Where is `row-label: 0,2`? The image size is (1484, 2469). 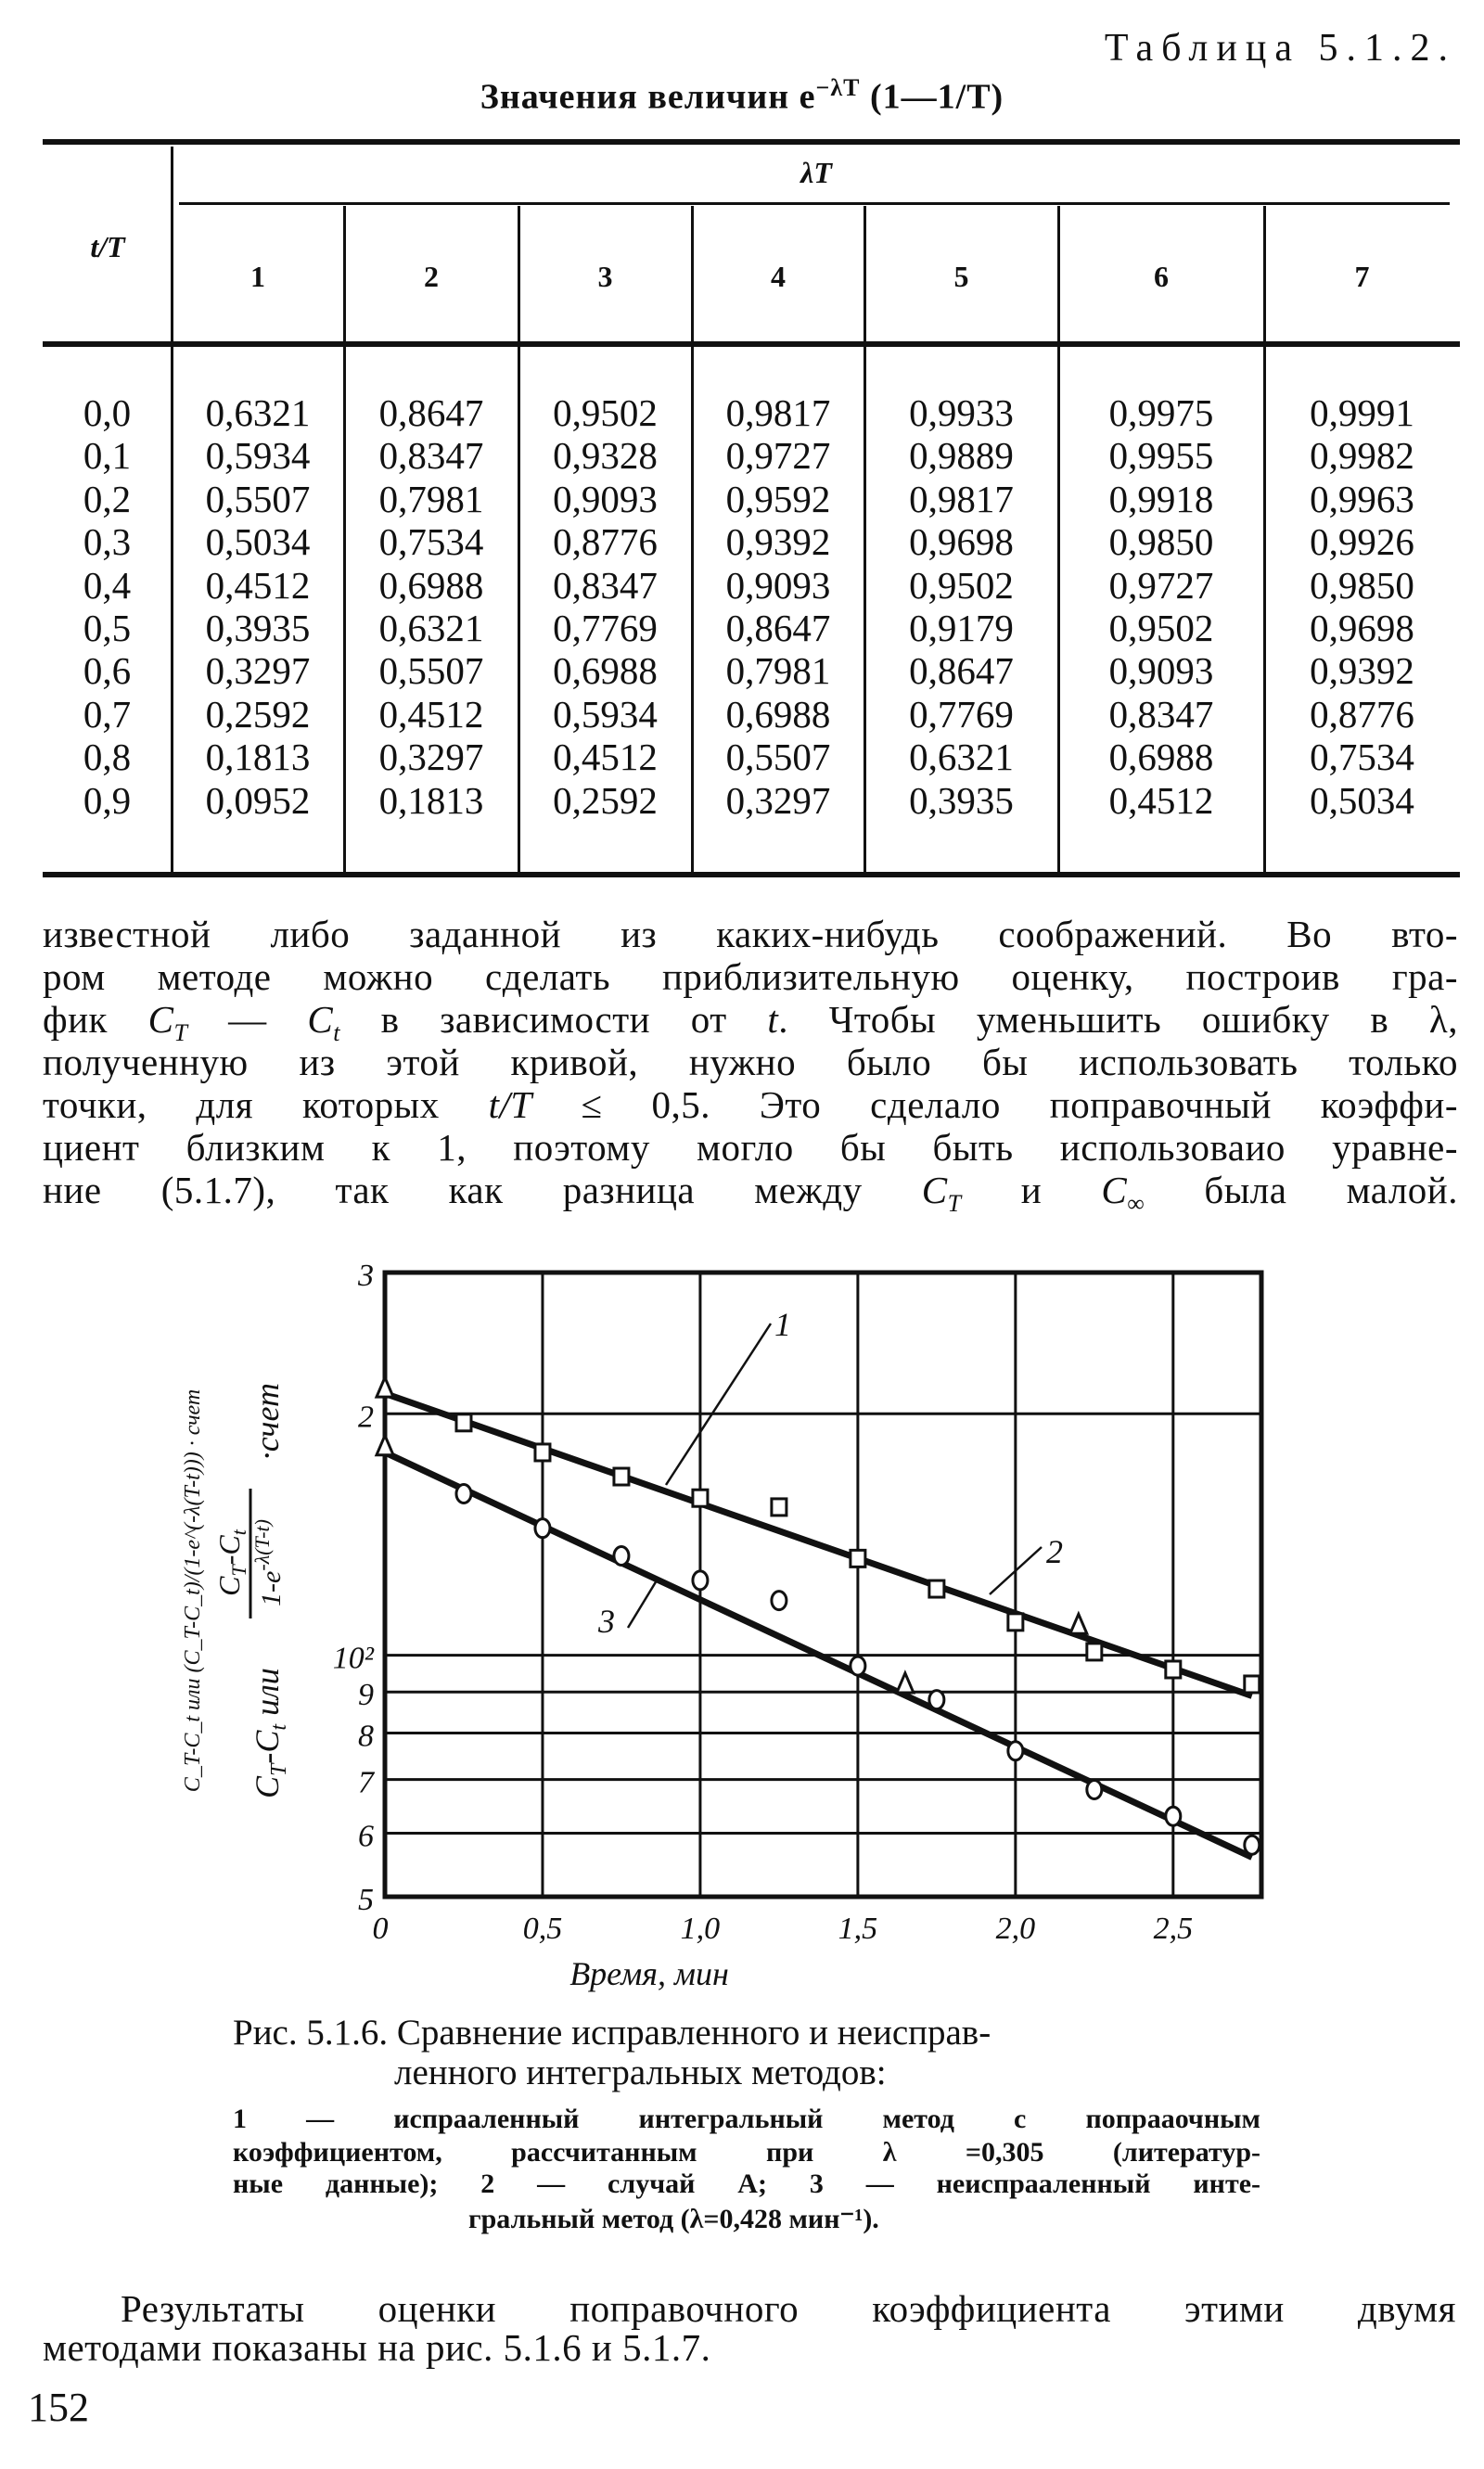 row-label: 0,2 is located at coordinates (107, 498).